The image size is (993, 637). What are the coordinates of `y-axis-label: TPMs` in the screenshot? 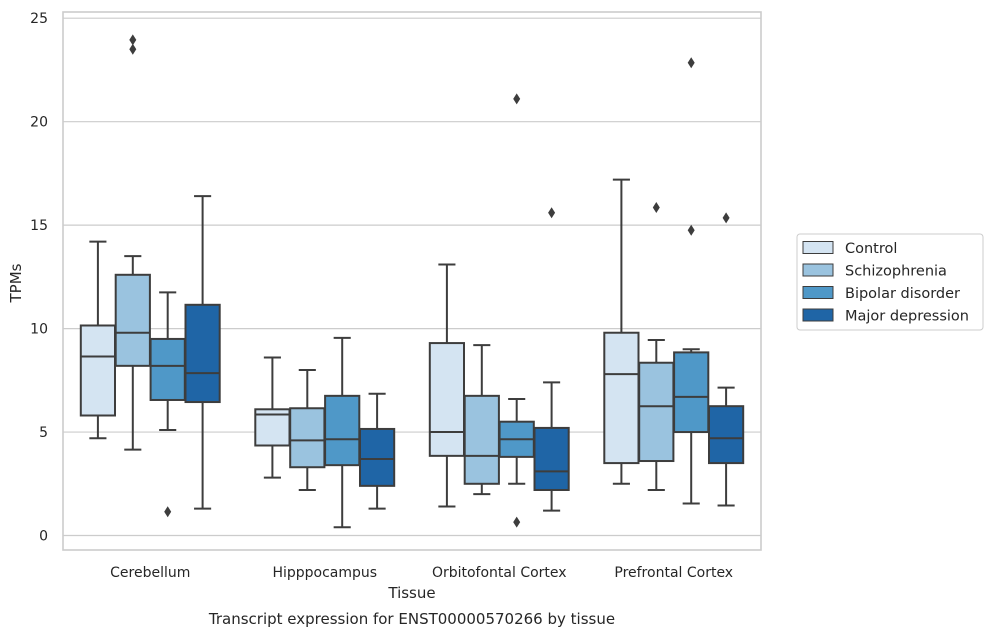 It's located at (16, 283).